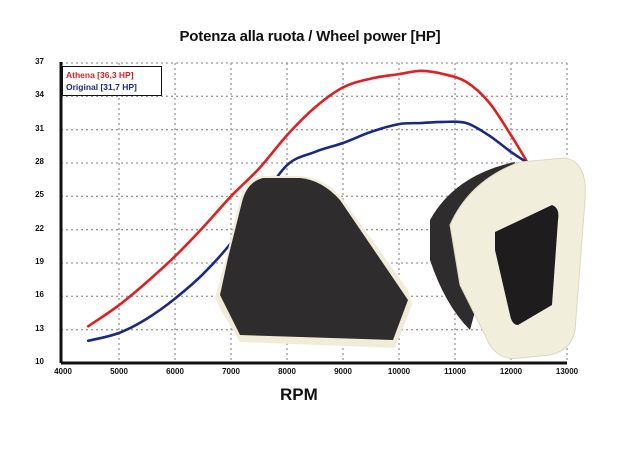 Image resolution: width=620 pixels, height=465 pixels. What do you see at coordinates (39, 361) in the screenshot?
I see `y-tick-label: 10` at bounding box center [39, 361].